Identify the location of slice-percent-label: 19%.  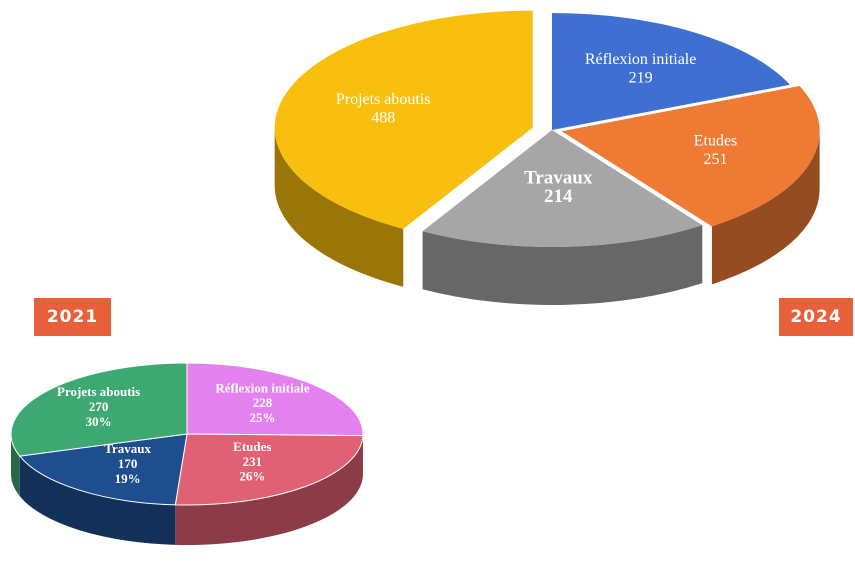
(128, 478).